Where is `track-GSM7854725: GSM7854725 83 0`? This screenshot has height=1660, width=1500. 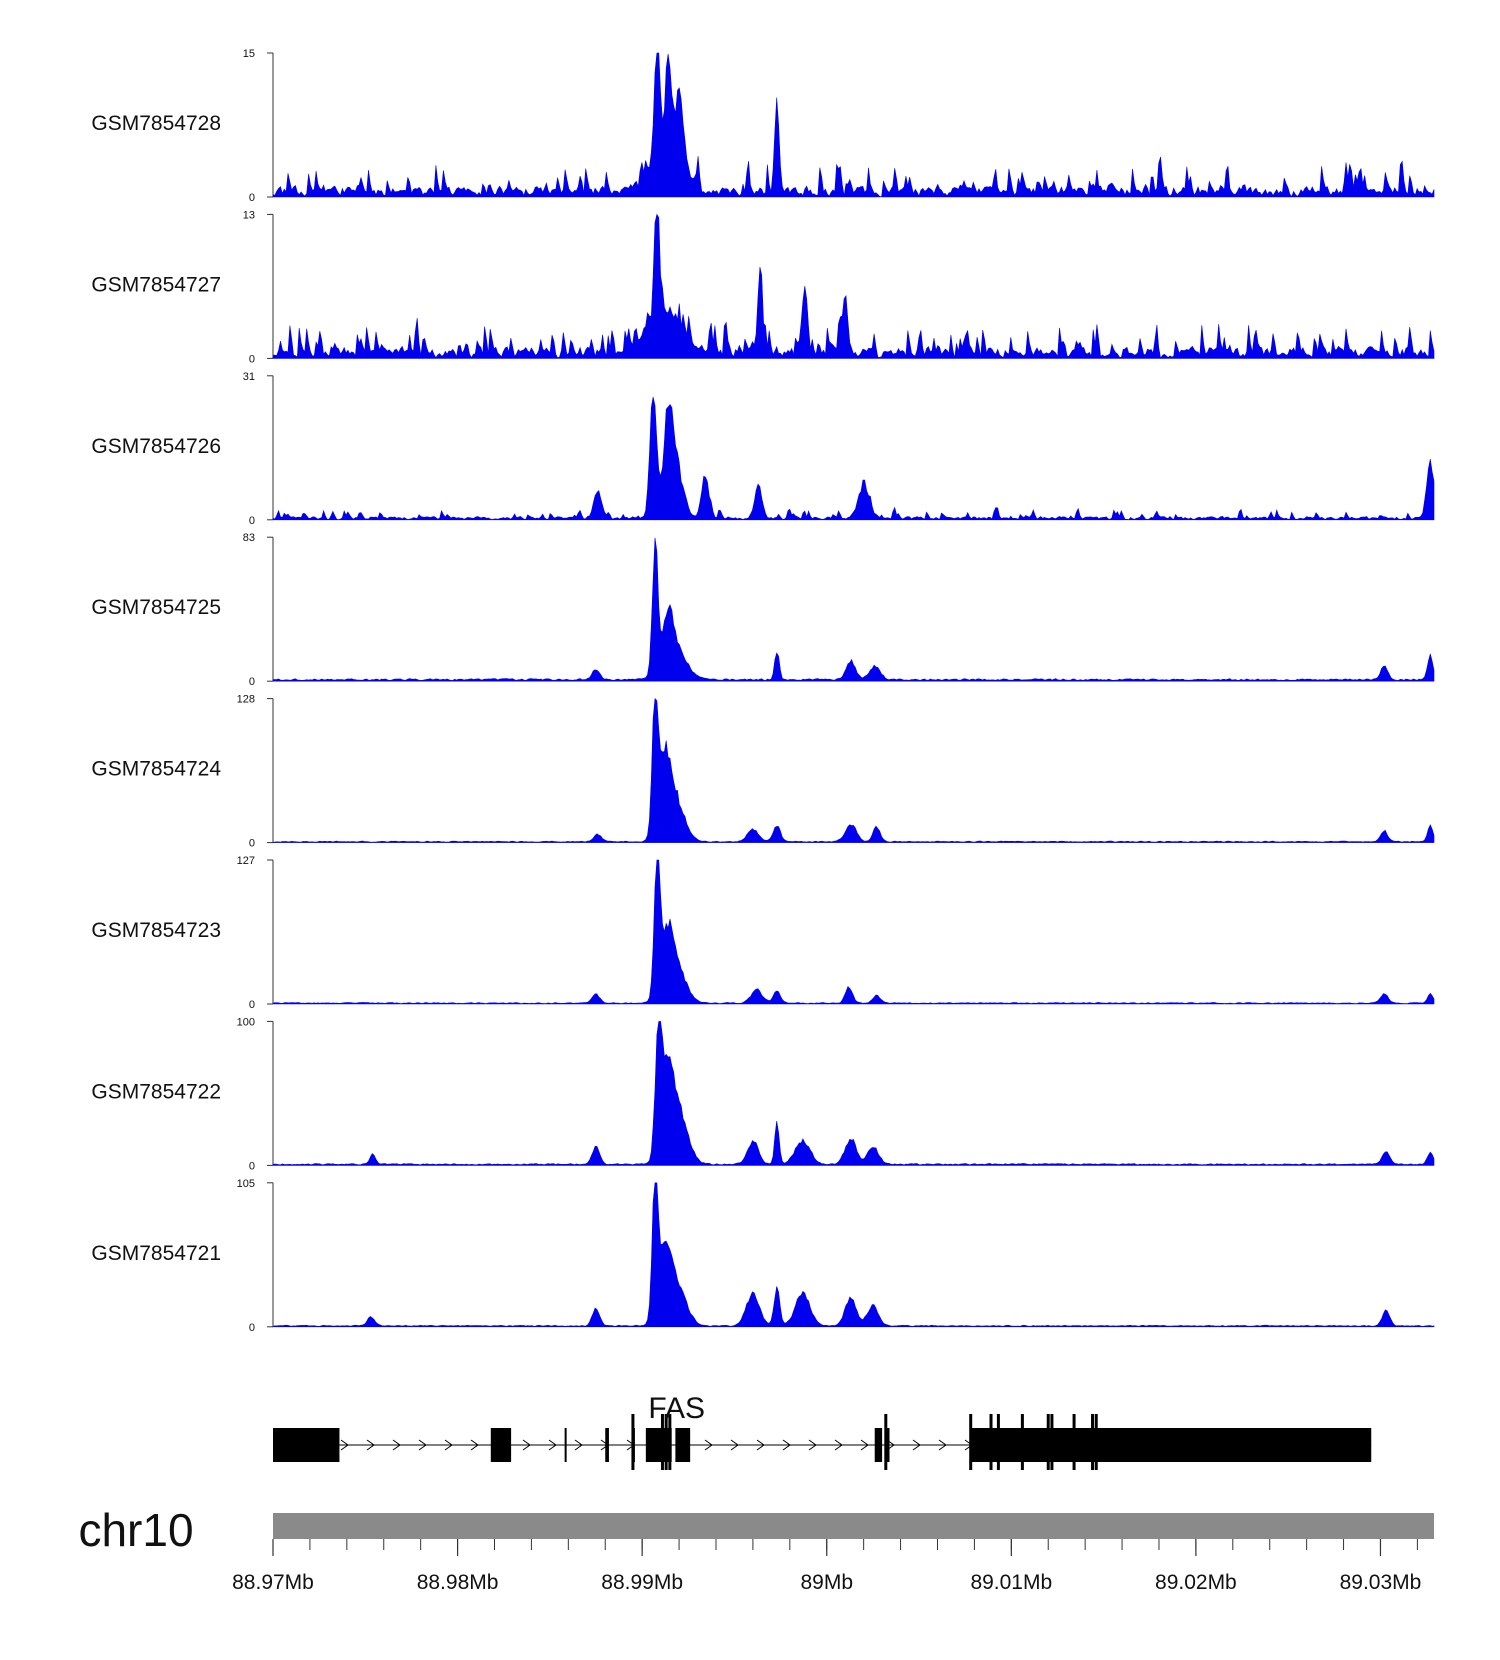
track-GSM7854725: GSM7854725 83 0 is located at coordinates (763, 610).